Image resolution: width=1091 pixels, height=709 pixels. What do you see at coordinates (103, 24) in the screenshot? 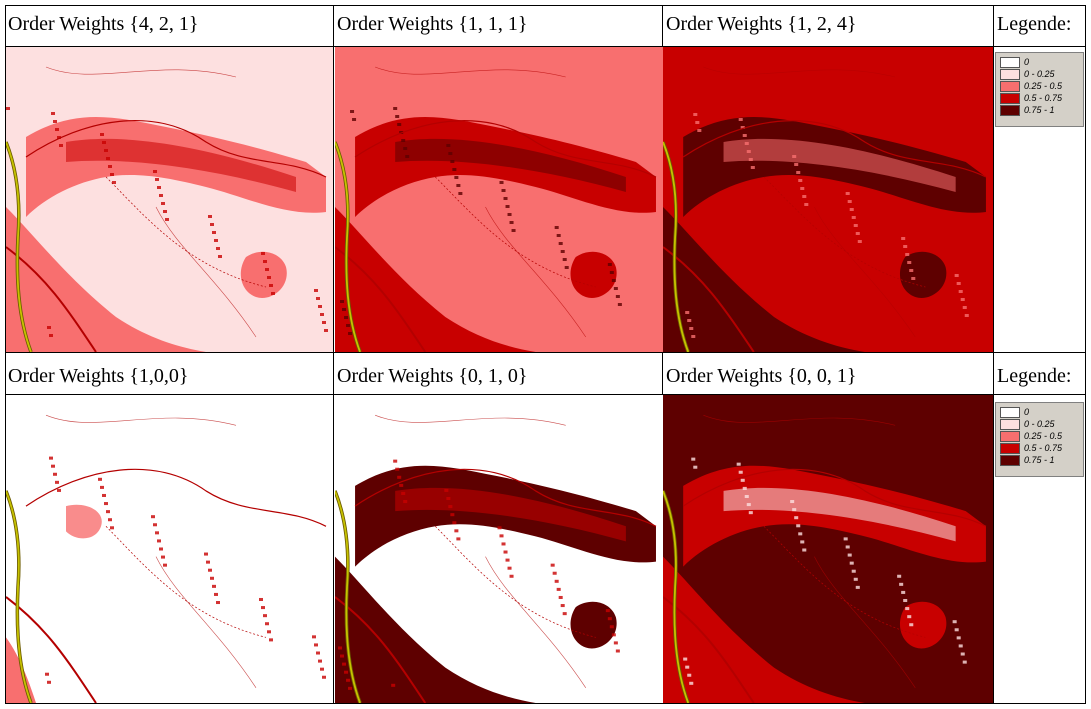
I see `panel-title: Order Weights {4, 2, 1}` at bounding box center [103, 24].